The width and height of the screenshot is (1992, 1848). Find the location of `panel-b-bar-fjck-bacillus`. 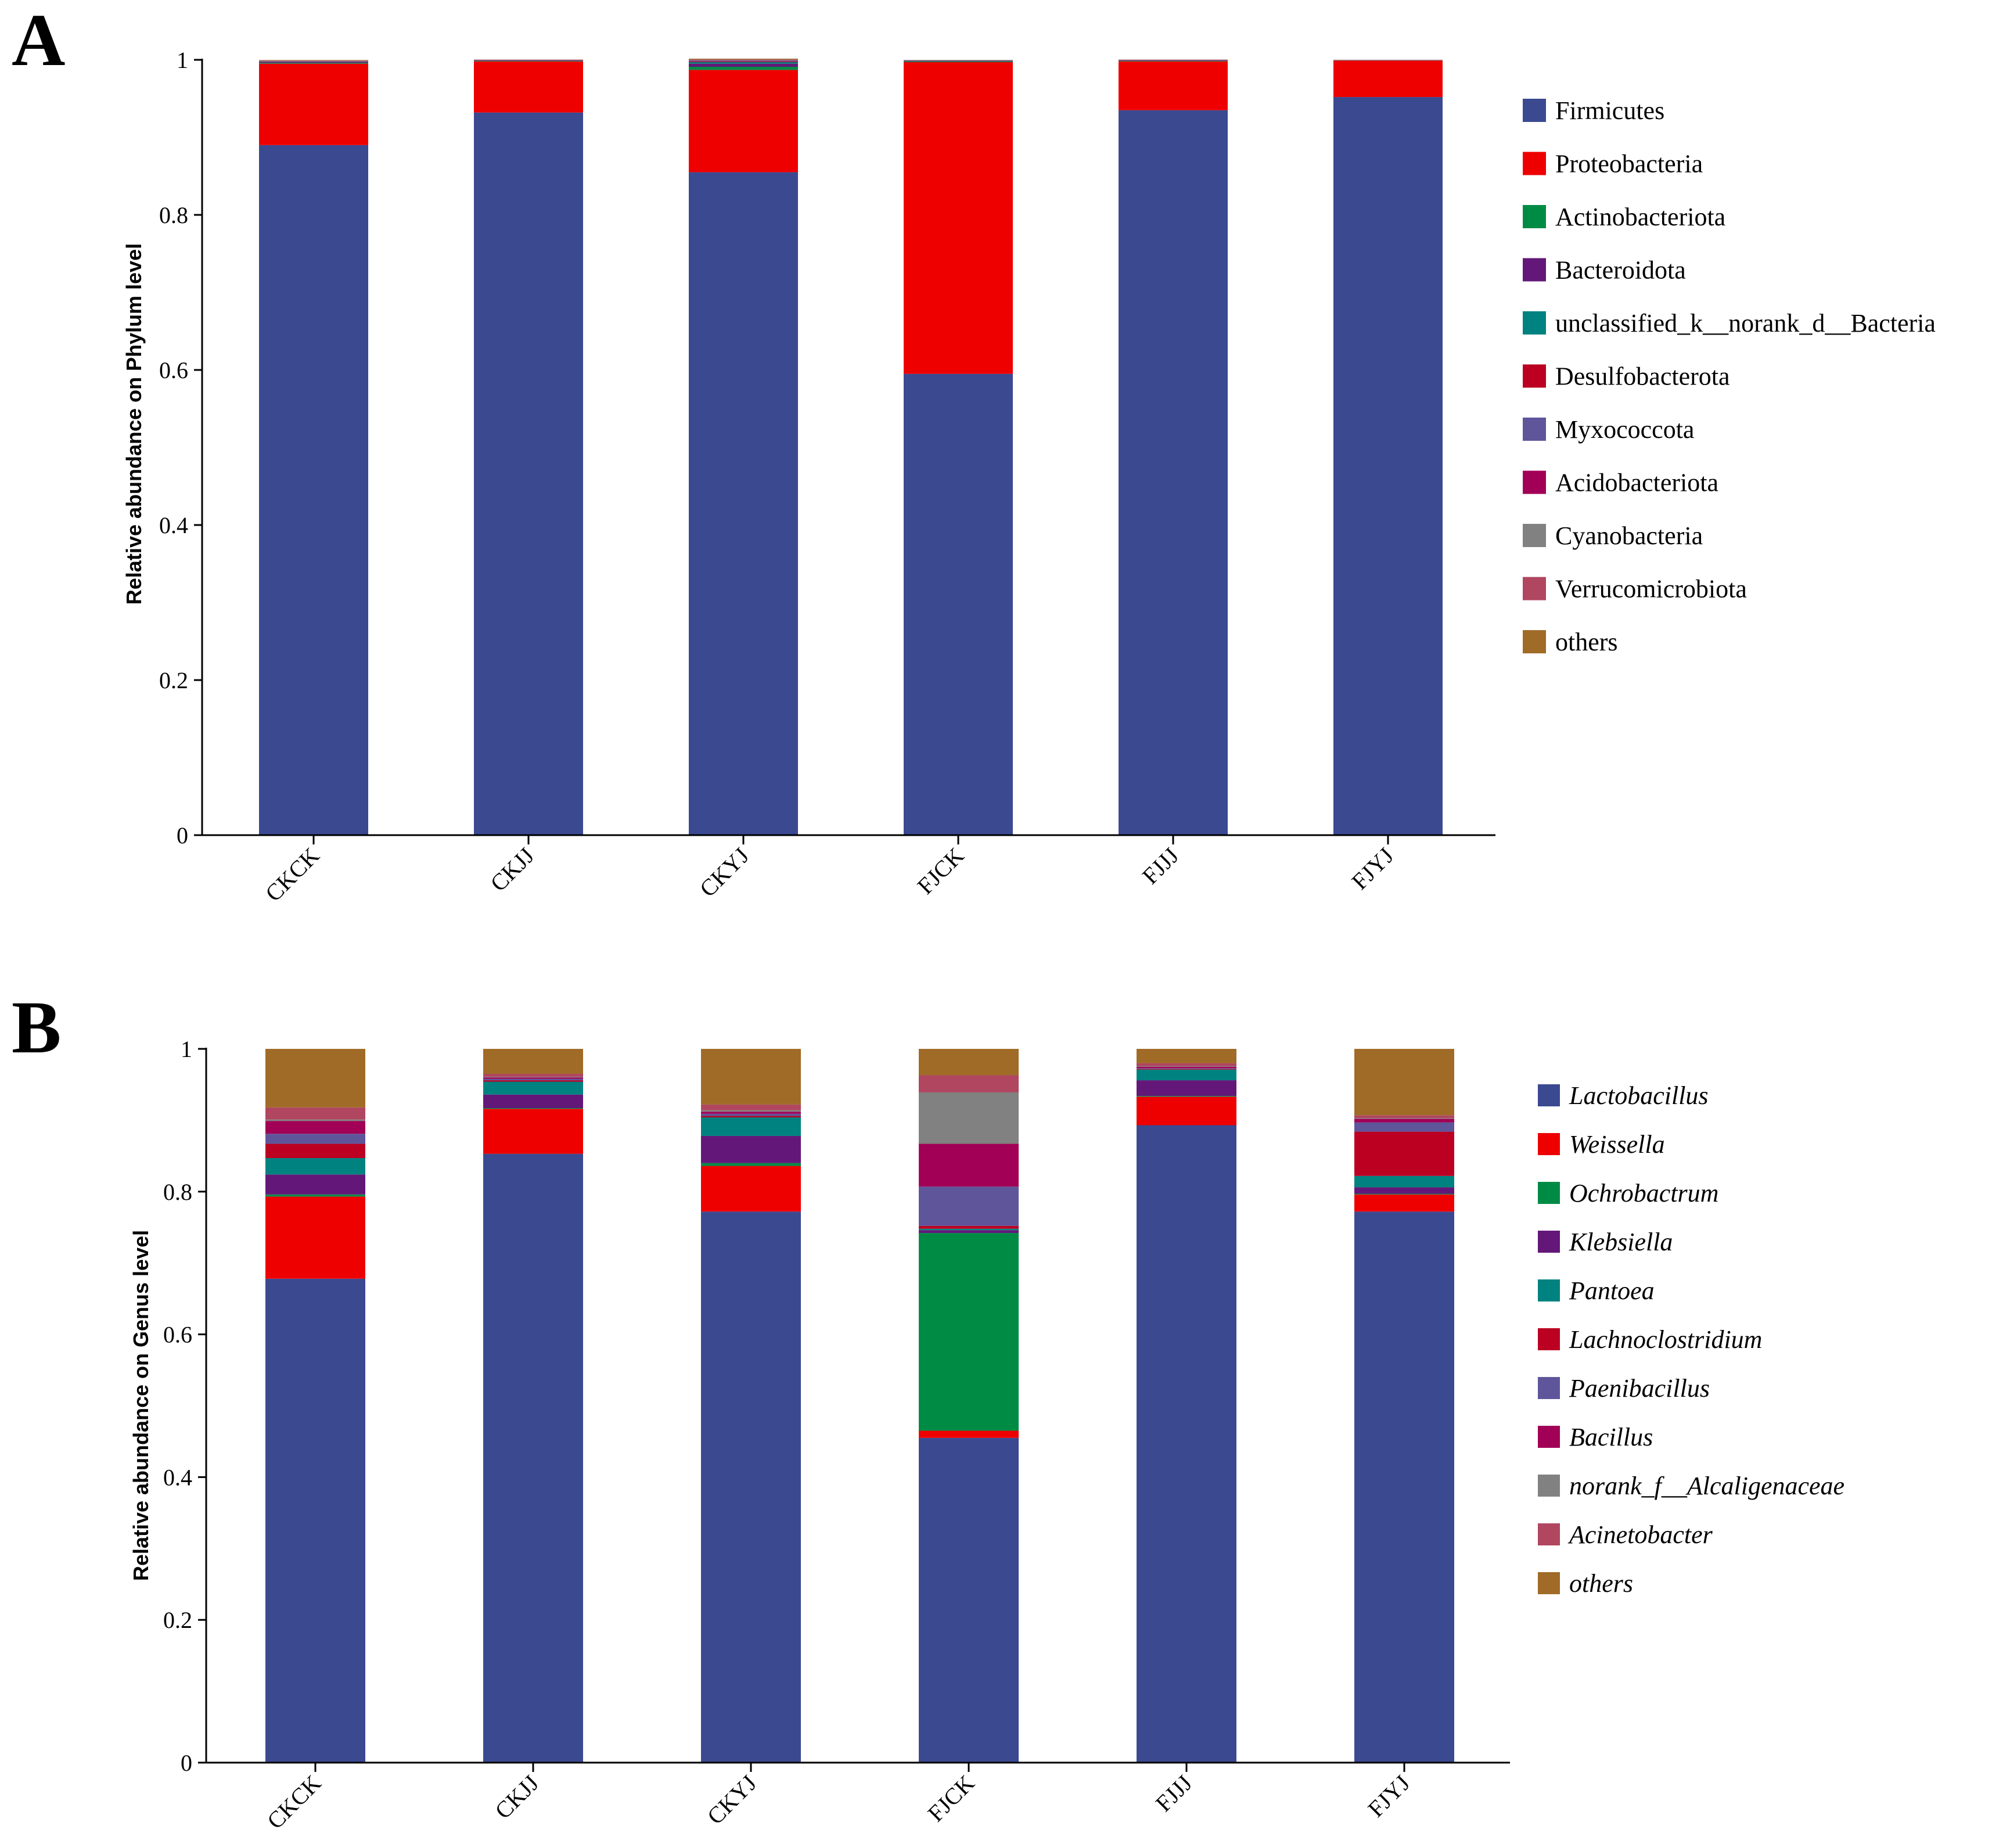

panel-b-bar-fjck-bacillus is located at coordinates (969, 1165).